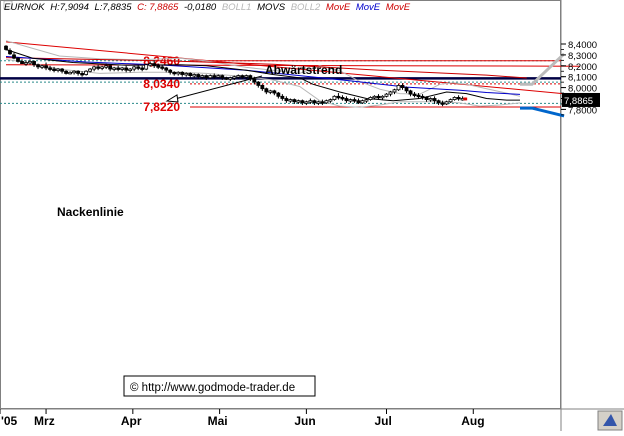 The width and height of the screenshot is (624, 436). I want to click on x-tick-label: '05, so click(9, 421).